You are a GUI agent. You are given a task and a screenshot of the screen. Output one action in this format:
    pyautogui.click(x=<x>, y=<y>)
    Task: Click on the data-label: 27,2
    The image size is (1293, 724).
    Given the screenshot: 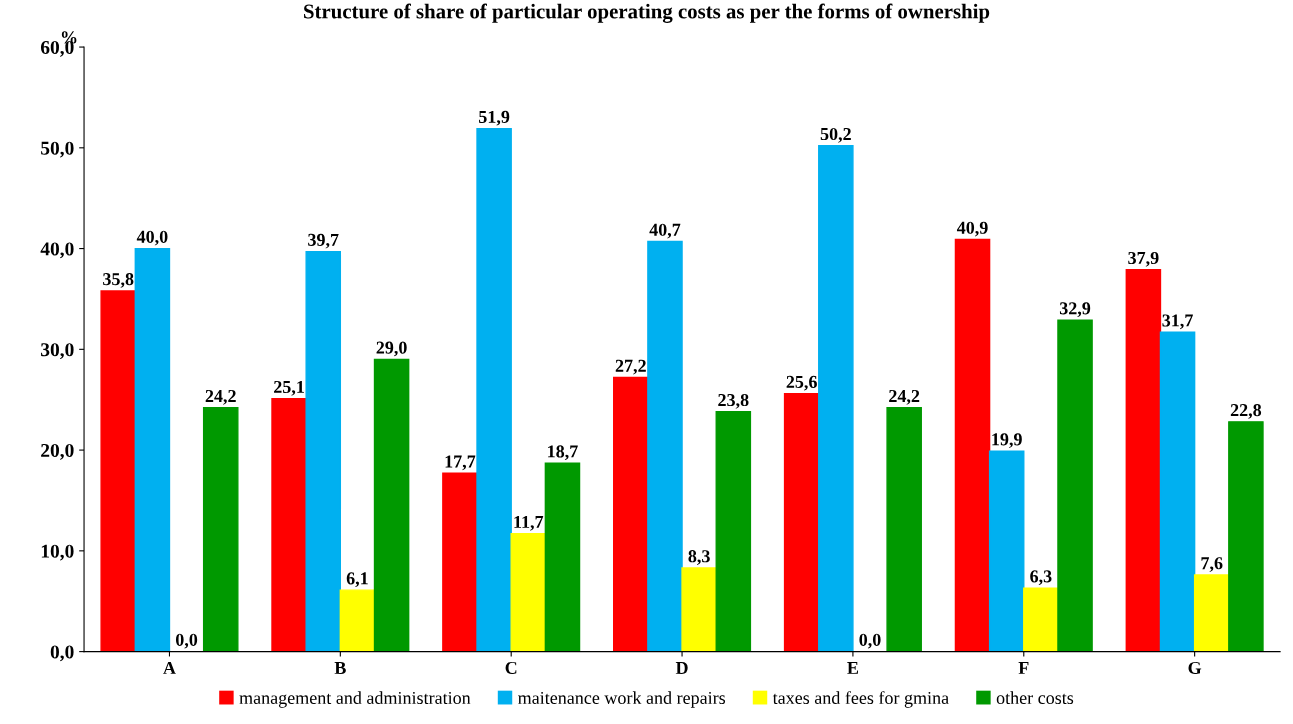 What is the action you would take?
    pyautogui.click(x=630, y=367)
    